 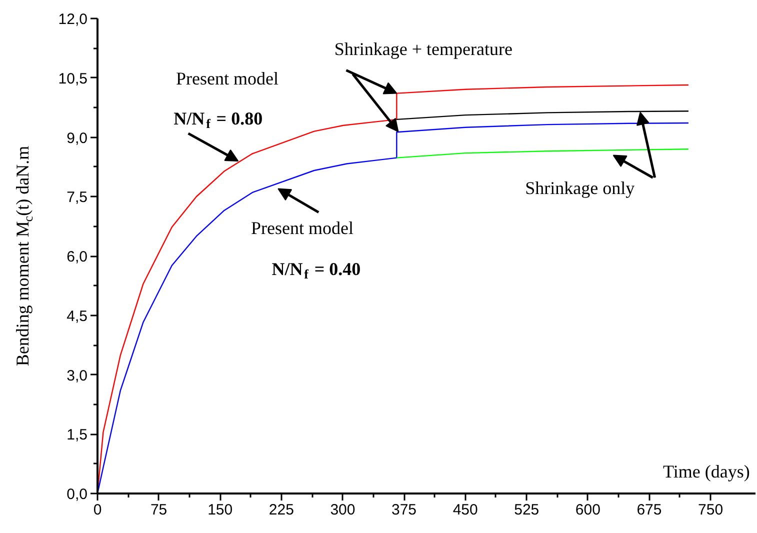 What do you see at coordinates (423, 48) in the screenshot?
I see `annotation: Shrinkage + temperature` at bounding box center [423, 48].